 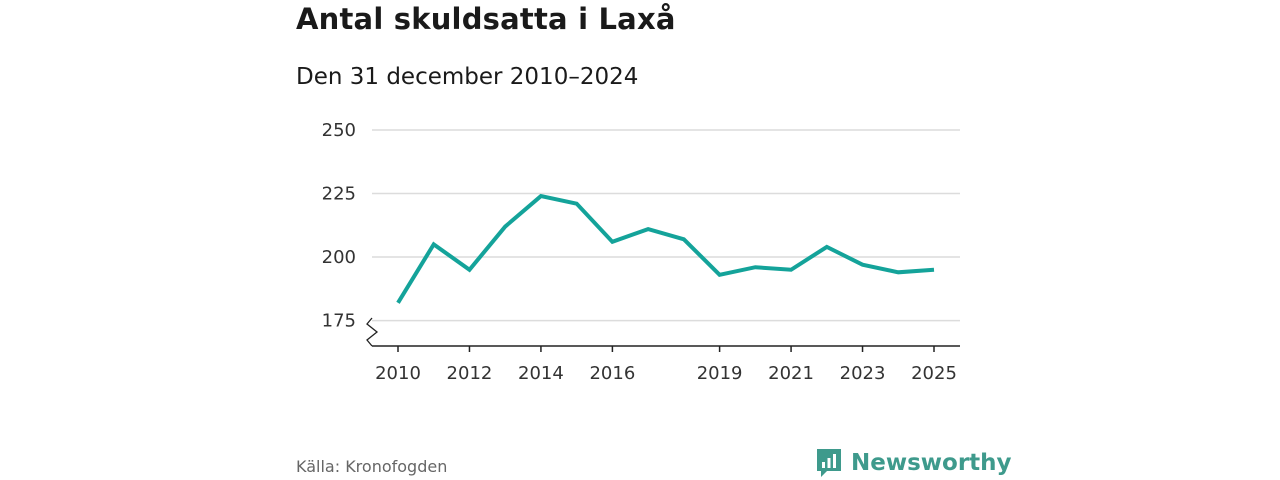 I want to click on brand-logo: Newsworthy, so click(x=913, y=463).